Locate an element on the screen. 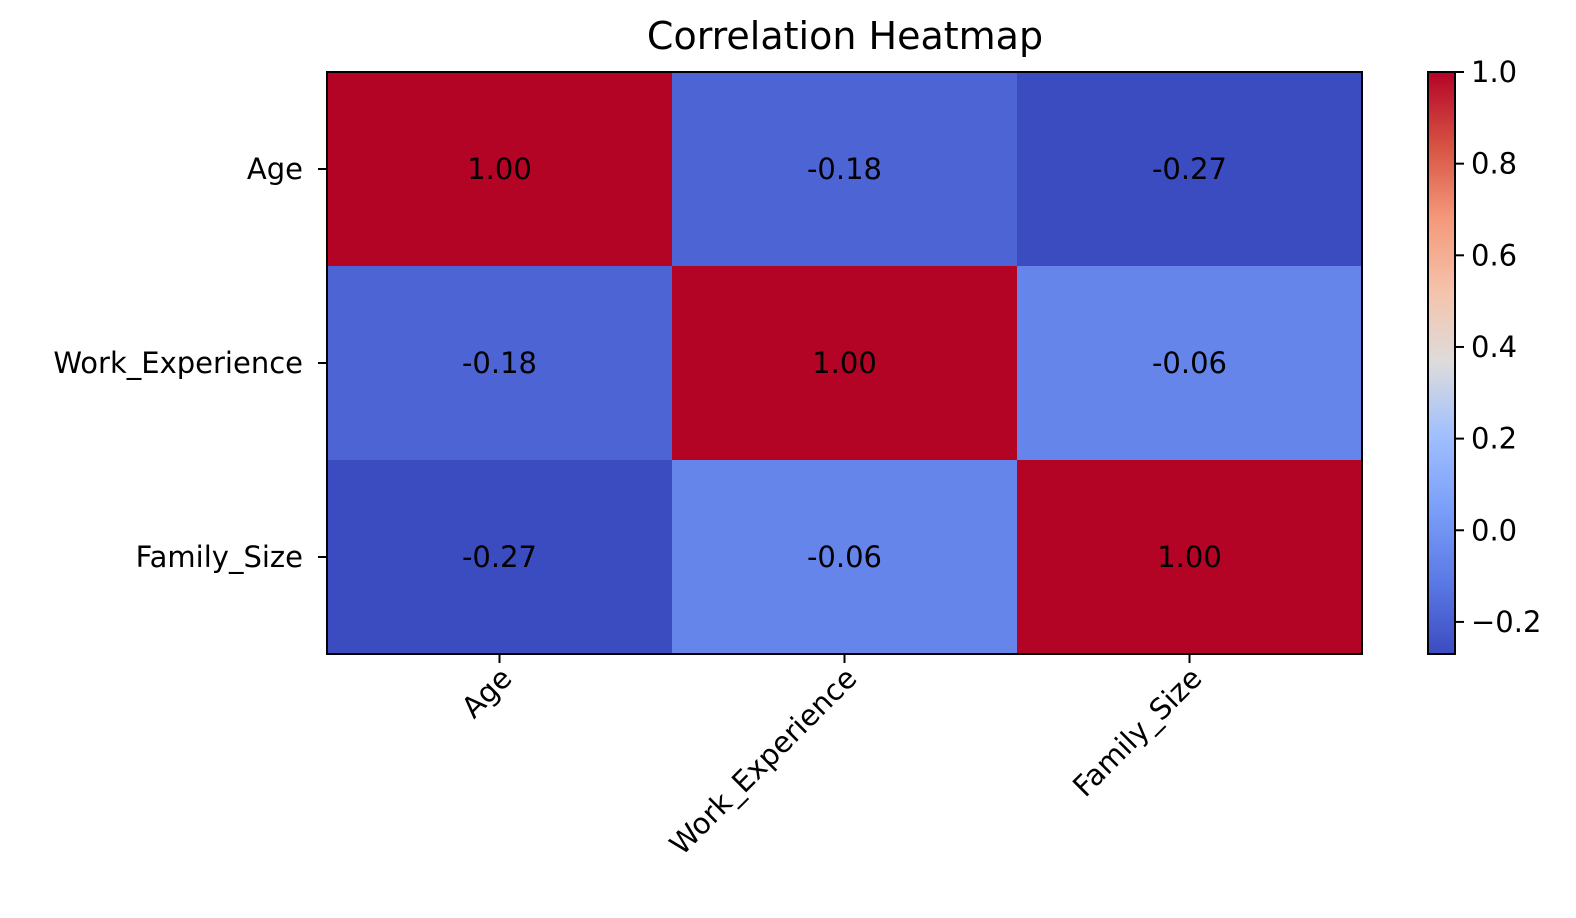 This screenshot has width=1576, height=918. cell-value-2-2: 1.00 is located at coordinates (1189, 557).